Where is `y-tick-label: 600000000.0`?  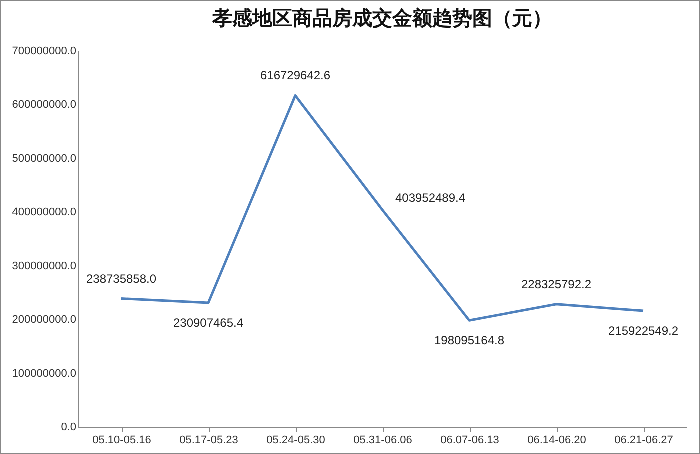 y-tick-label: 600000000.0 is located at coordinates (44, 105).